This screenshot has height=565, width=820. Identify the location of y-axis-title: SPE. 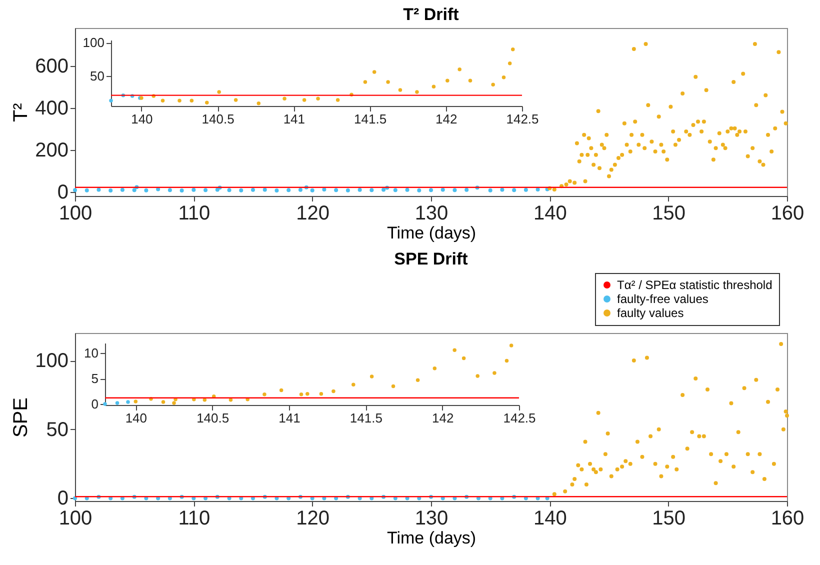
(21, 417).